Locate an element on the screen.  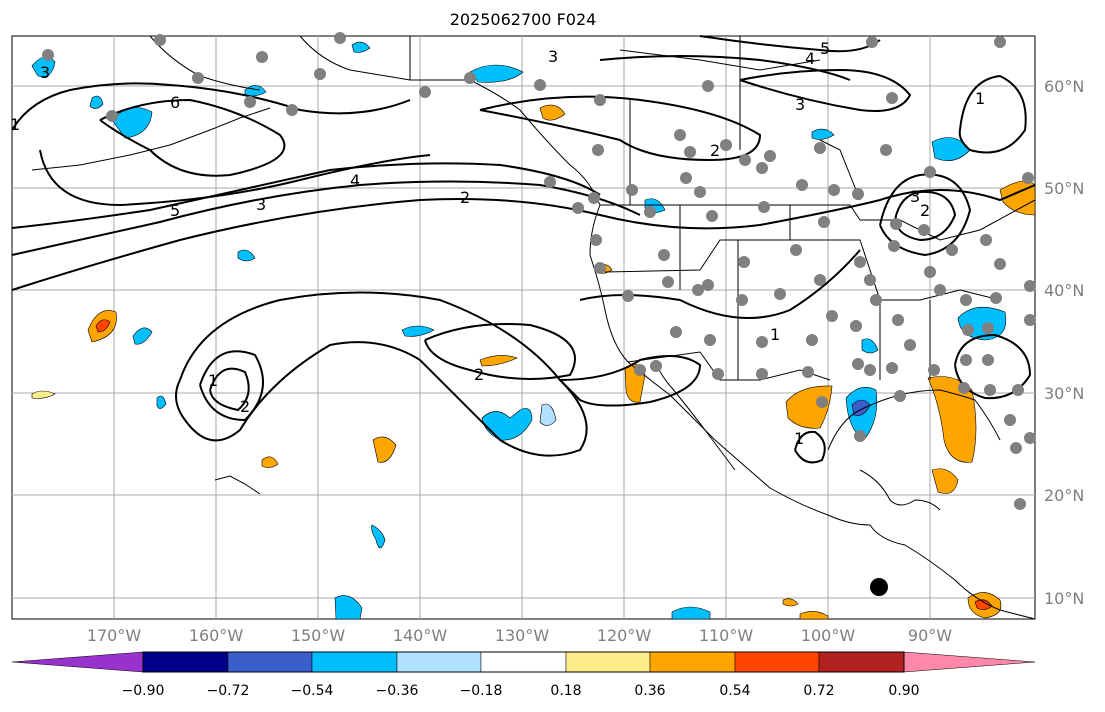
lon-label: 140°W is located at coordinates (420, 635).